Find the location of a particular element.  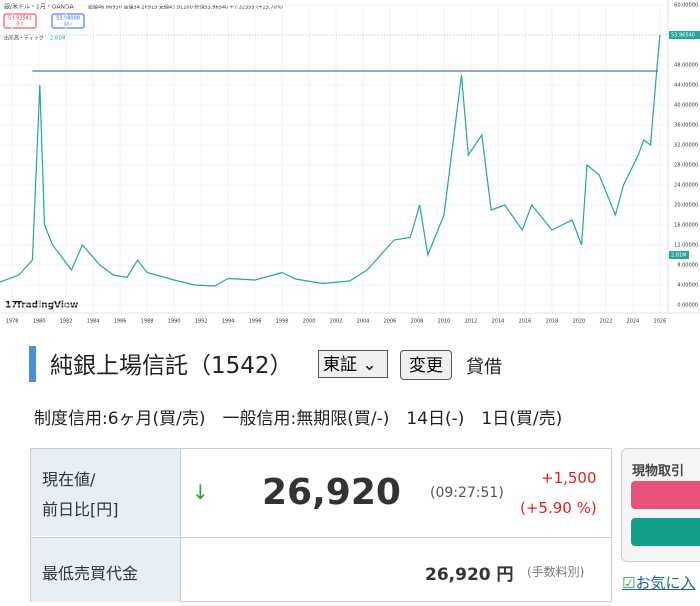

change-button: 変更 is located at coordinates (426, 365).